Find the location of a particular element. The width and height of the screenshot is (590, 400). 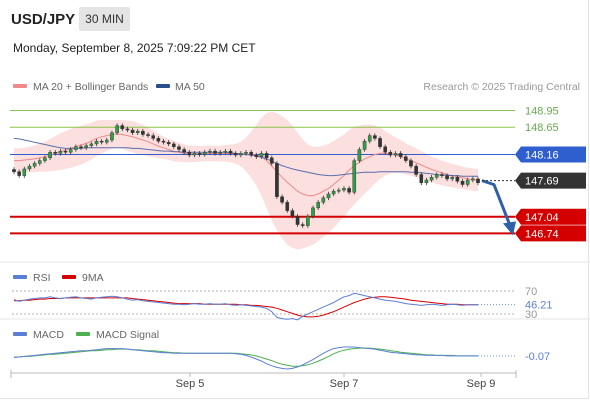

legend-label-macd-signal: MACD Signal is located at coordinates (127, 335).